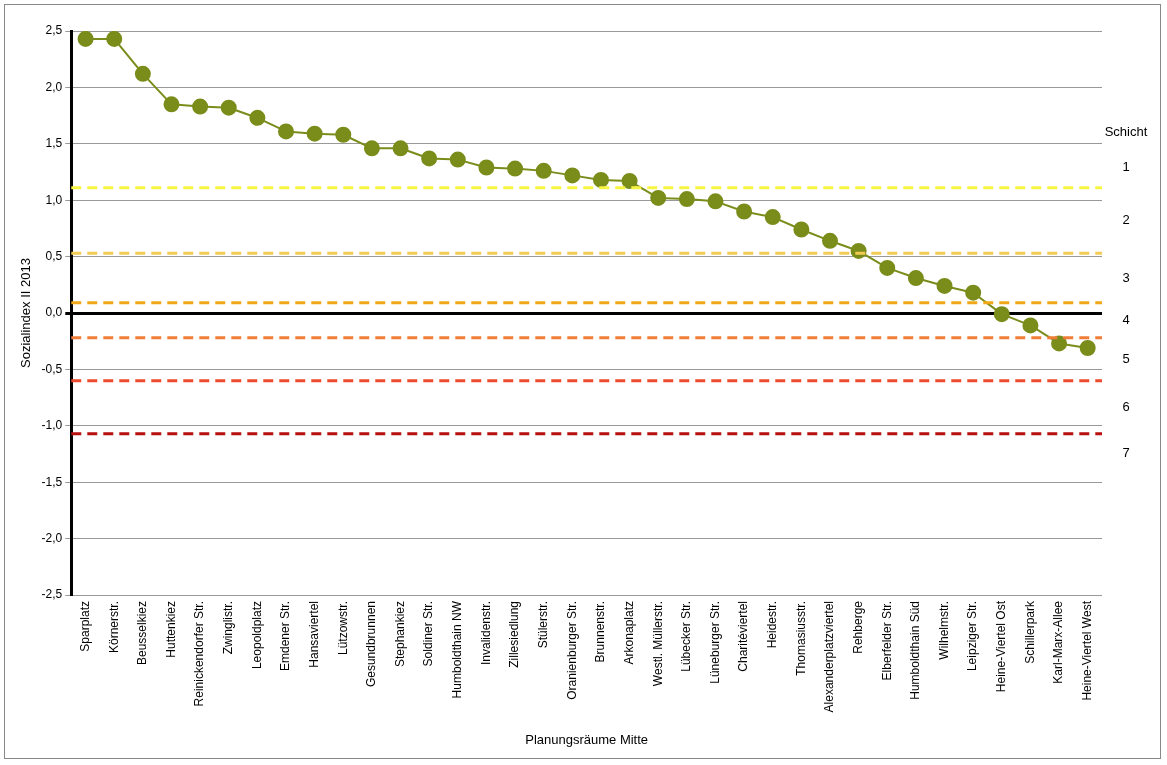 The image size is (1167, 765). Describe the element at coordinates (399, 634) in the screenshot. I see `x-tick-label: Stephankiez` at that location.